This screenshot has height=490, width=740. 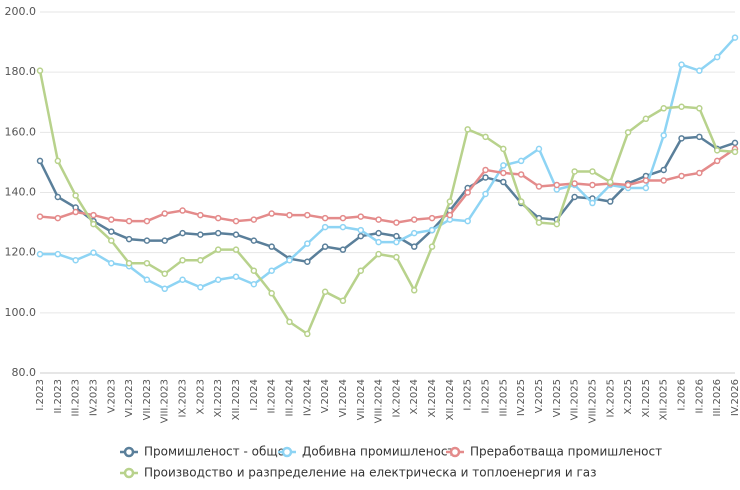 I want to click on x-tick-label: III.2026, so click(x=717, y=397).